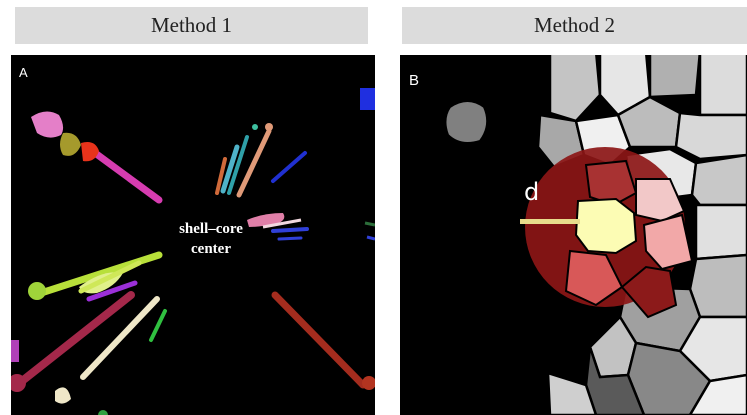 The width and height of the screenshot is (747, 415). Describe the element at coordinates (550, 221) in the screenshot. I see `distance-line` at that location.